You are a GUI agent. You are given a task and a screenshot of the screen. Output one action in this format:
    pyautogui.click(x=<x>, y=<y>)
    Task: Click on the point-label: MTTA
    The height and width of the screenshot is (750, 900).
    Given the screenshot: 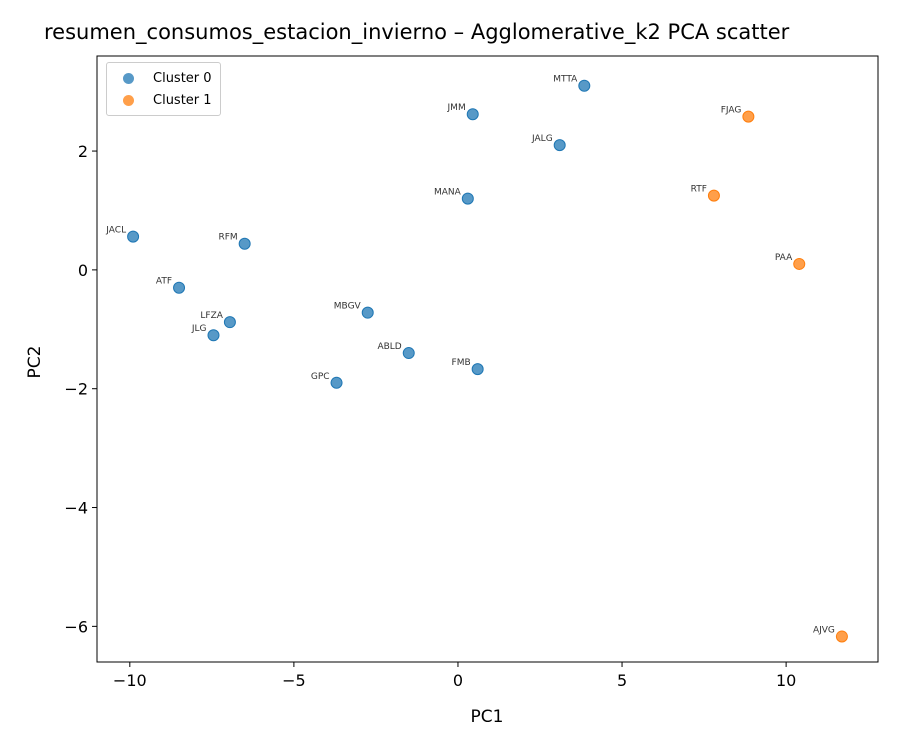 What is the action you would take?
    pyautogui.click(x=565, y=80)
    